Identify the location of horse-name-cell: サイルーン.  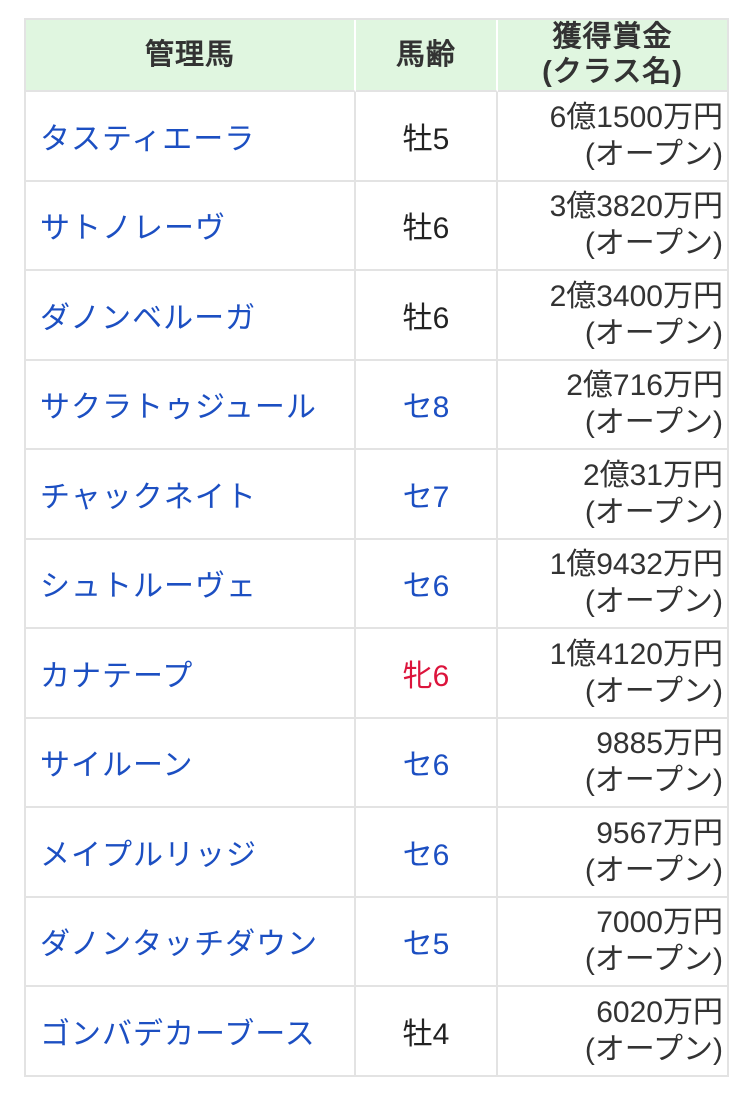
(191, 763).